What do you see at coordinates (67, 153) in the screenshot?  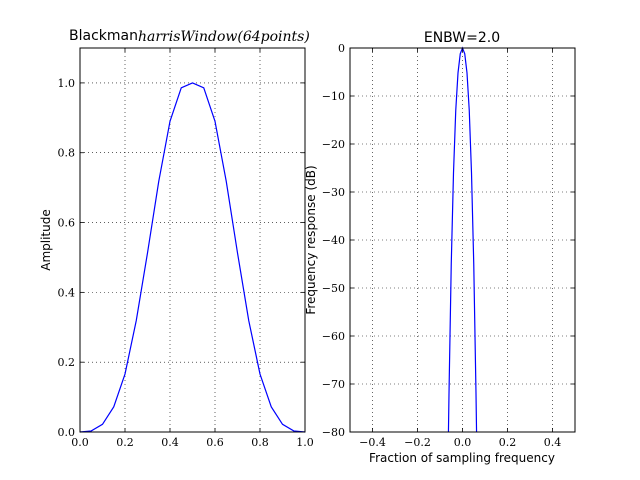 I see `y-tick-label: 0.8` at bounding box center [67, 153].